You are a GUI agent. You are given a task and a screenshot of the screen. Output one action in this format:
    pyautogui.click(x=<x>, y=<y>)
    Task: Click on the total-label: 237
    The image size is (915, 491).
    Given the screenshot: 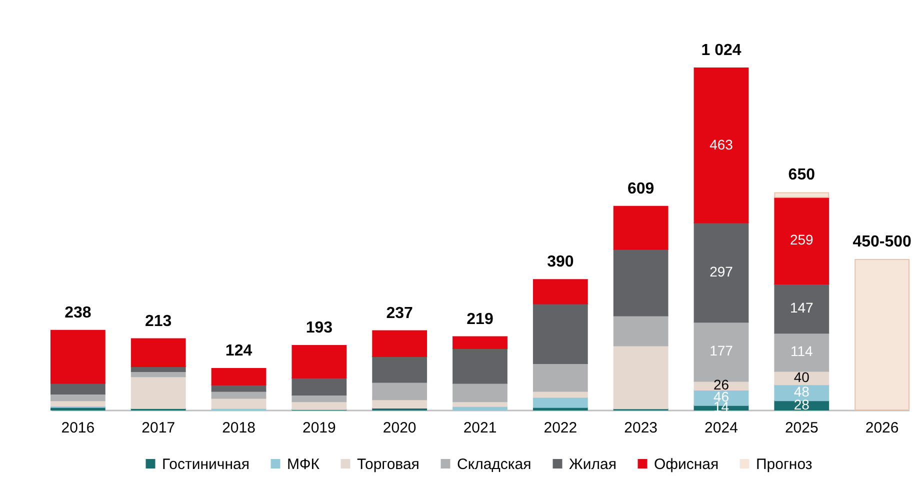 What is the action you would take?
    pyautogui.click(x=400, y=313)
    